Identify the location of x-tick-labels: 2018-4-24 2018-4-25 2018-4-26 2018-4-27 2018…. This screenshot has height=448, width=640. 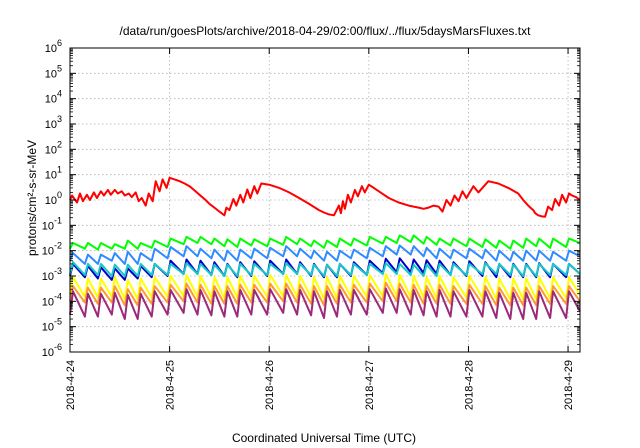
(320, 385).